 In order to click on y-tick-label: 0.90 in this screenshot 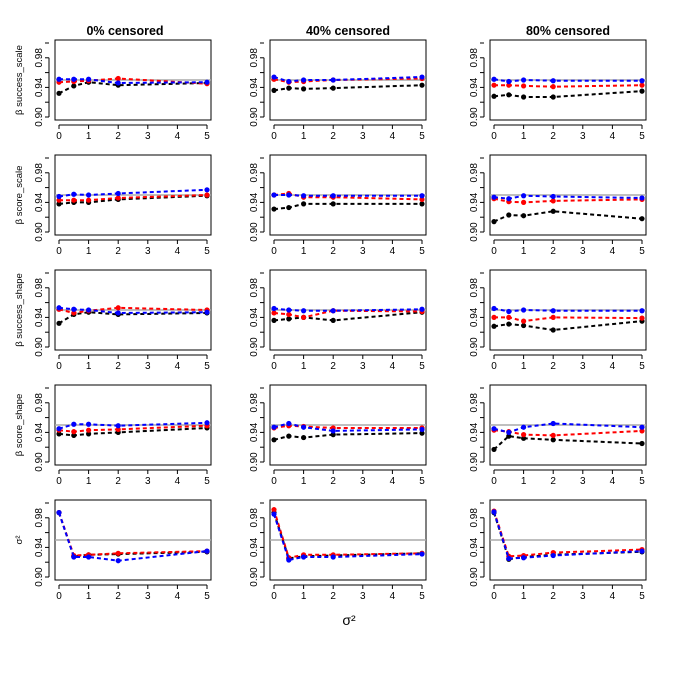, I will do `click(254, 347)`.